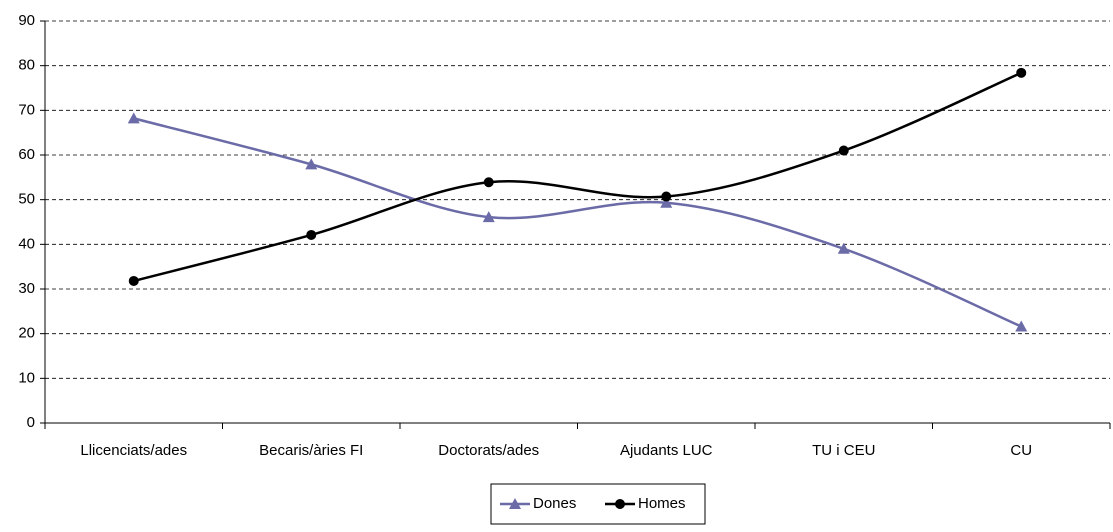 Image resolution: width=1113 pixels, height=532 pixels. I want to click on y-tick-label: 10, so click(26, 377).